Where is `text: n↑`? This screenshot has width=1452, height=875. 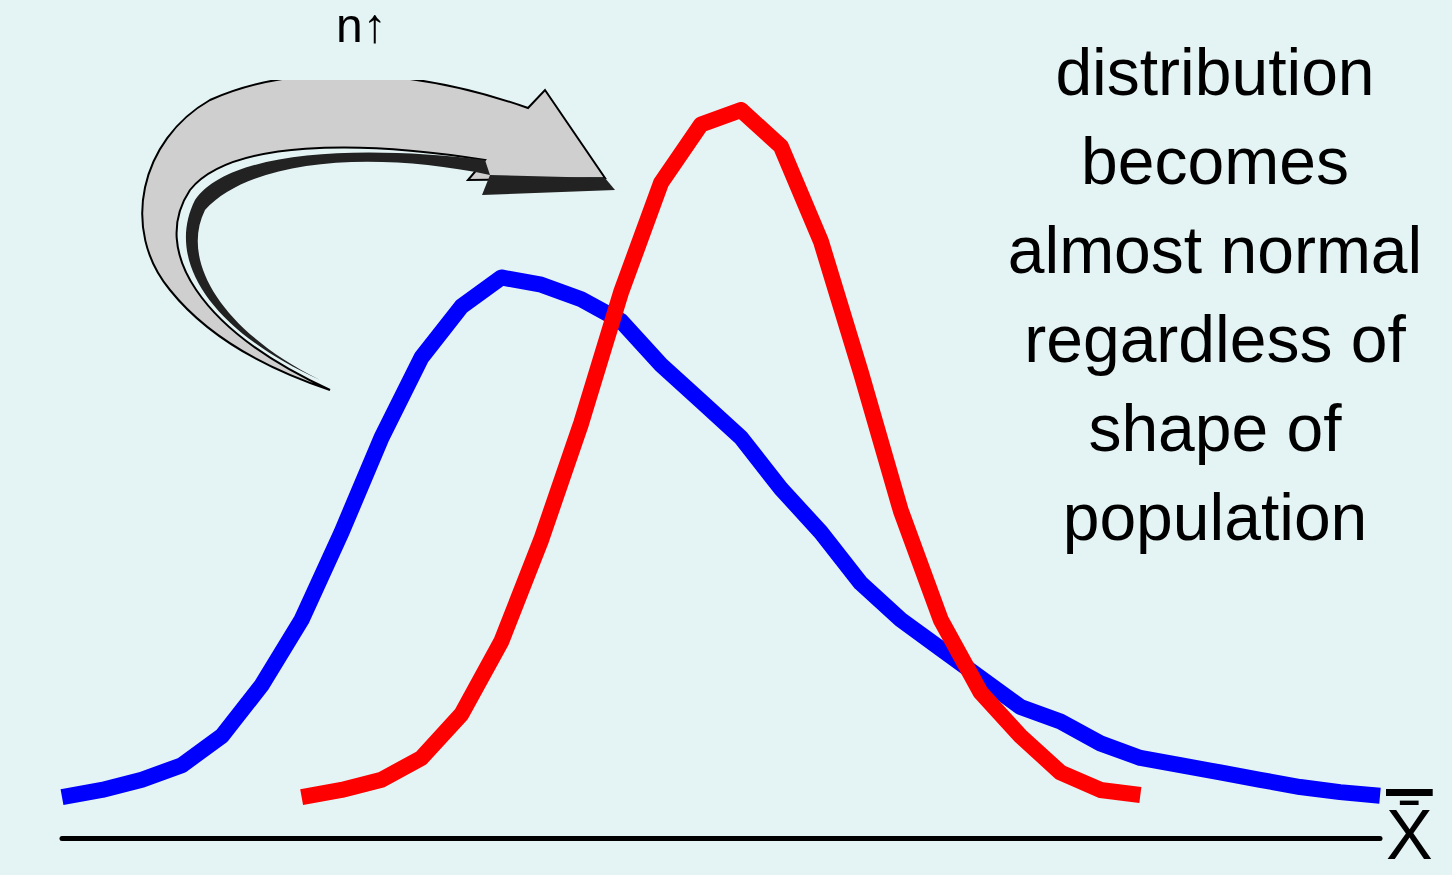
text: n↑ is located at coordinates (361, 26).